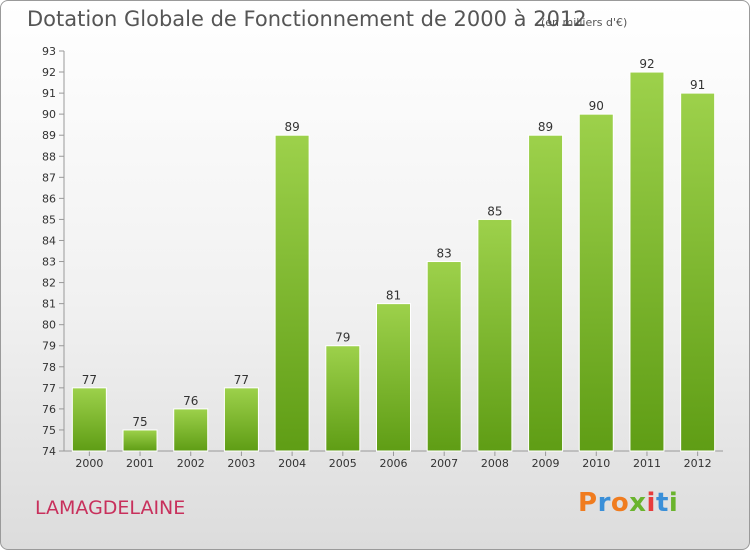  What do you see at coordinates (49, 451) in the screenshot?
I see `y-tick-label: 74` at bounding box center [49, 451].